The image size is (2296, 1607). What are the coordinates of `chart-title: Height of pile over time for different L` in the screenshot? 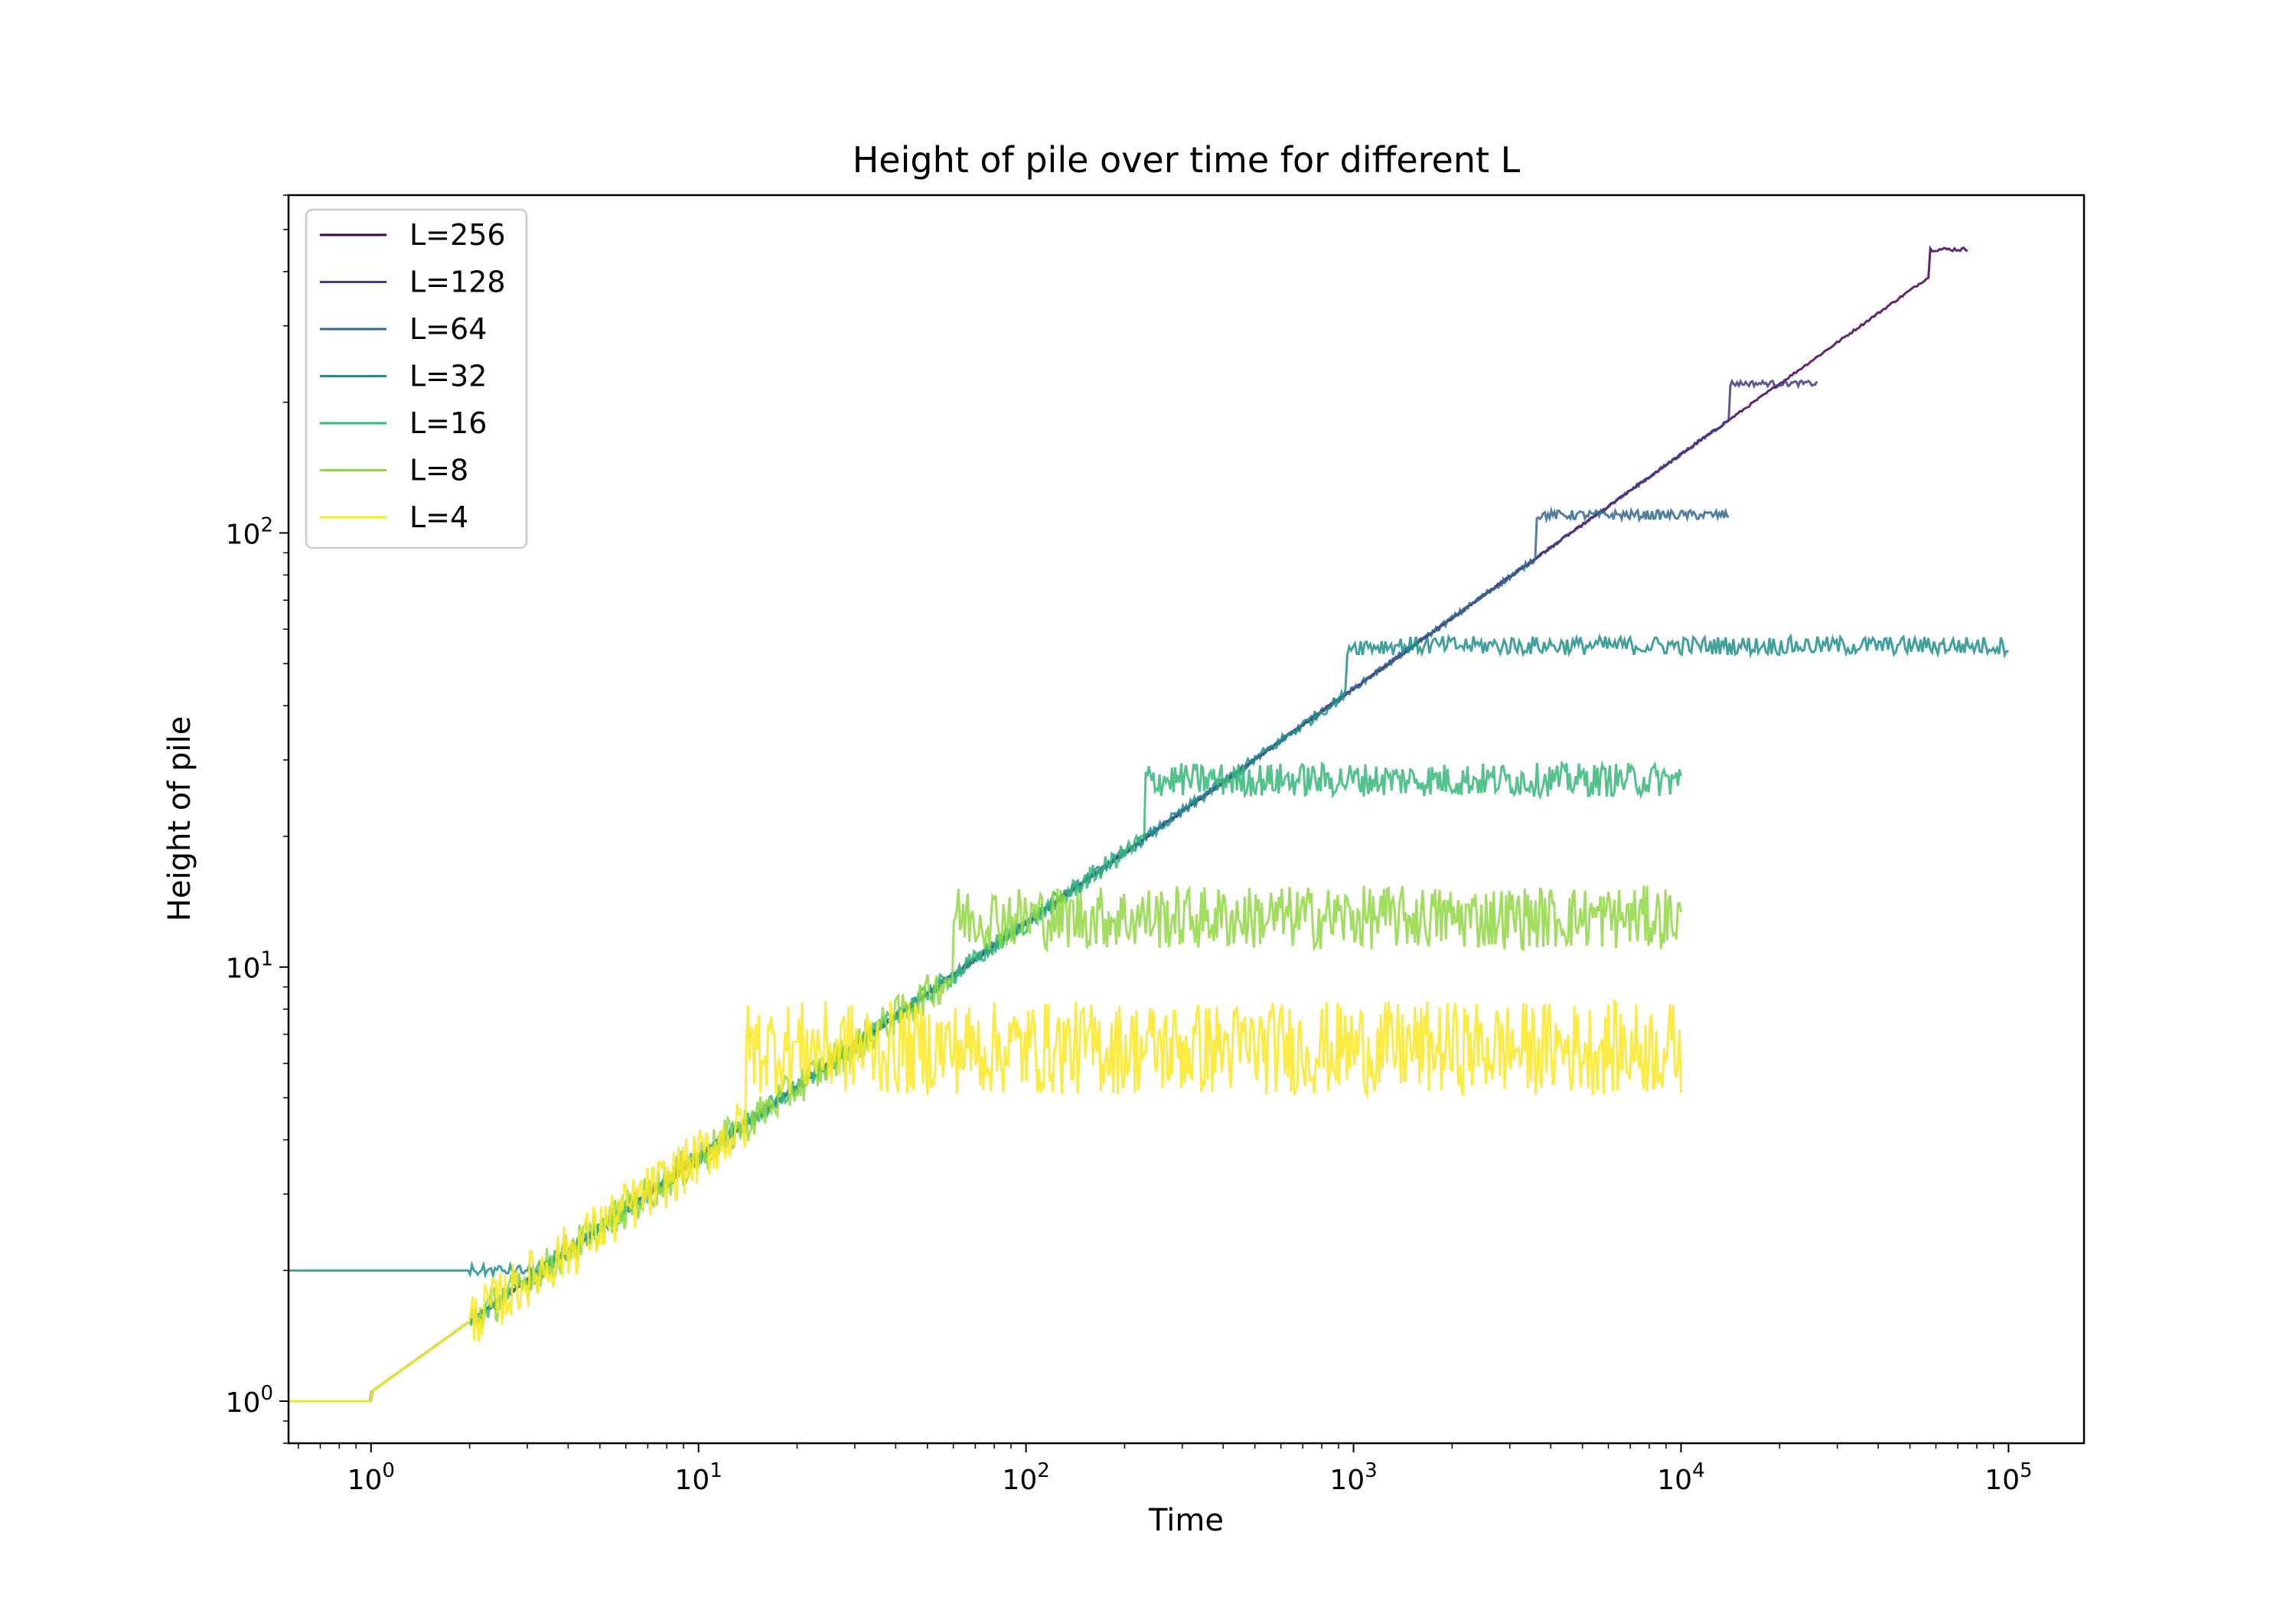 It's located at (1187, 160).